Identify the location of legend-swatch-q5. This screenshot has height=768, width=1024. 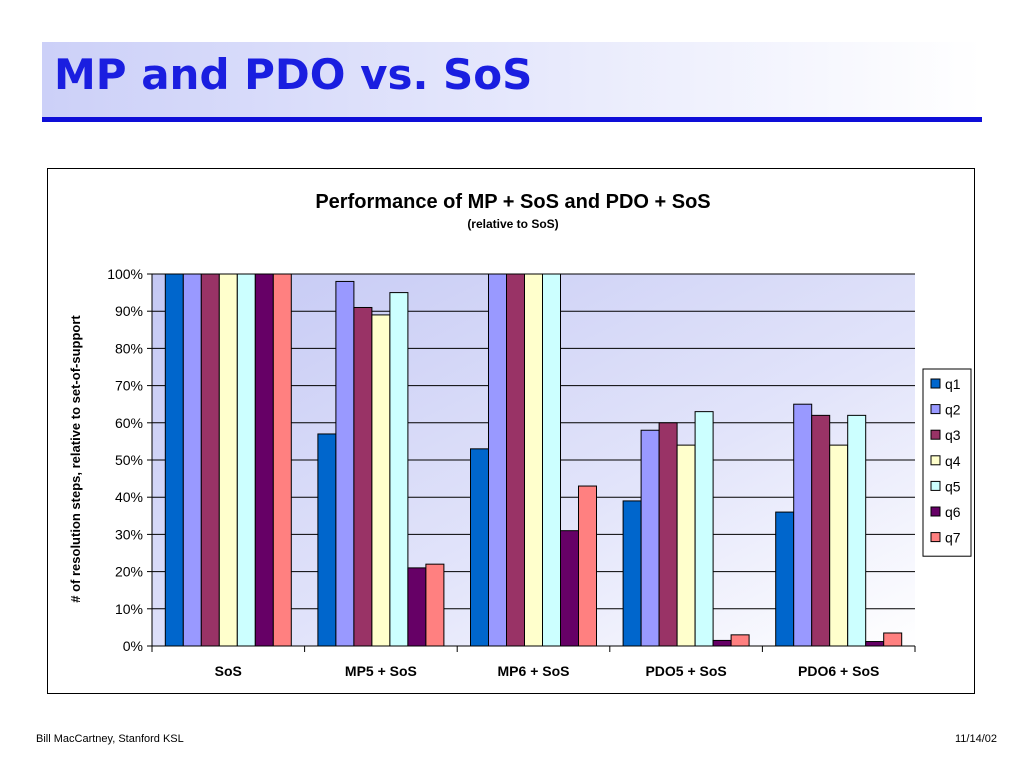
(935, 485).